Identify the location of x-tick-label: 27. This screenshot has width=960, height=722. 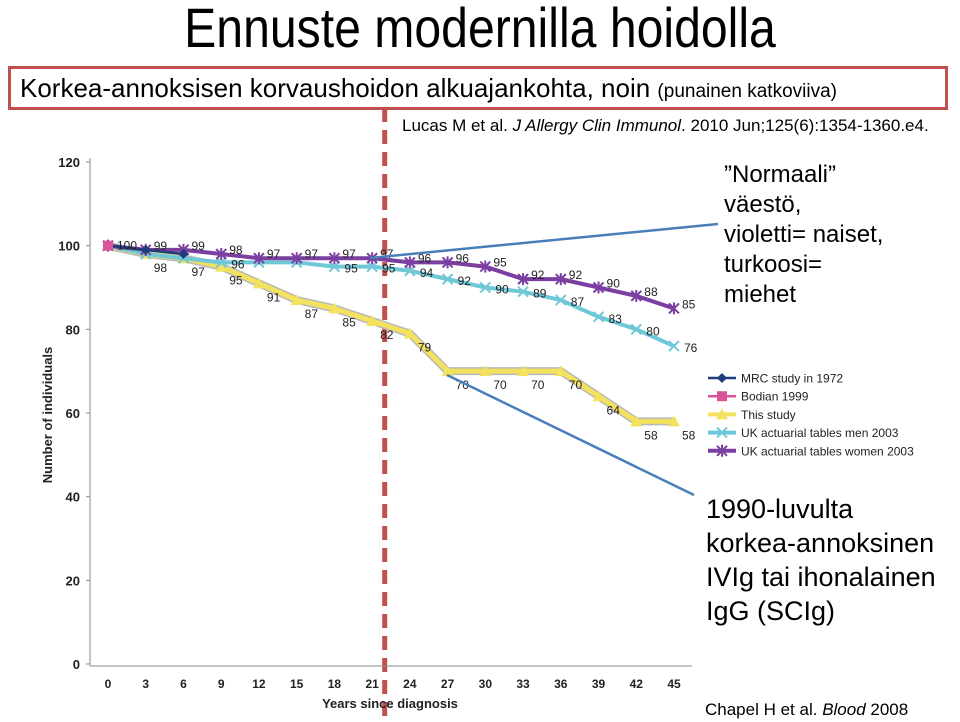
(448, 684).